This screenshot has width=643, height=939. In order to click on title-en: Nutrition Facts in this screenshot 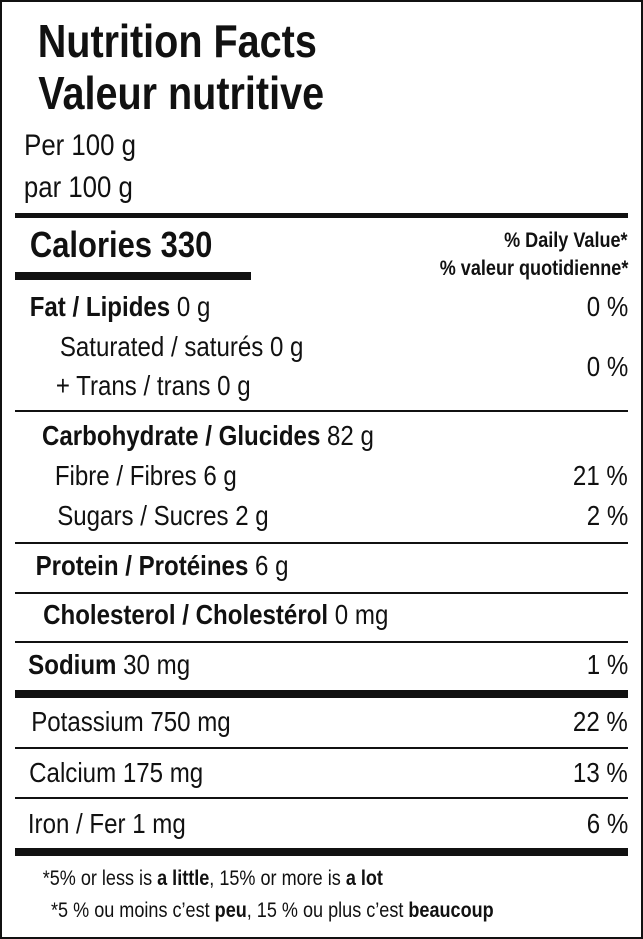, I will do `click(177, 41)`.